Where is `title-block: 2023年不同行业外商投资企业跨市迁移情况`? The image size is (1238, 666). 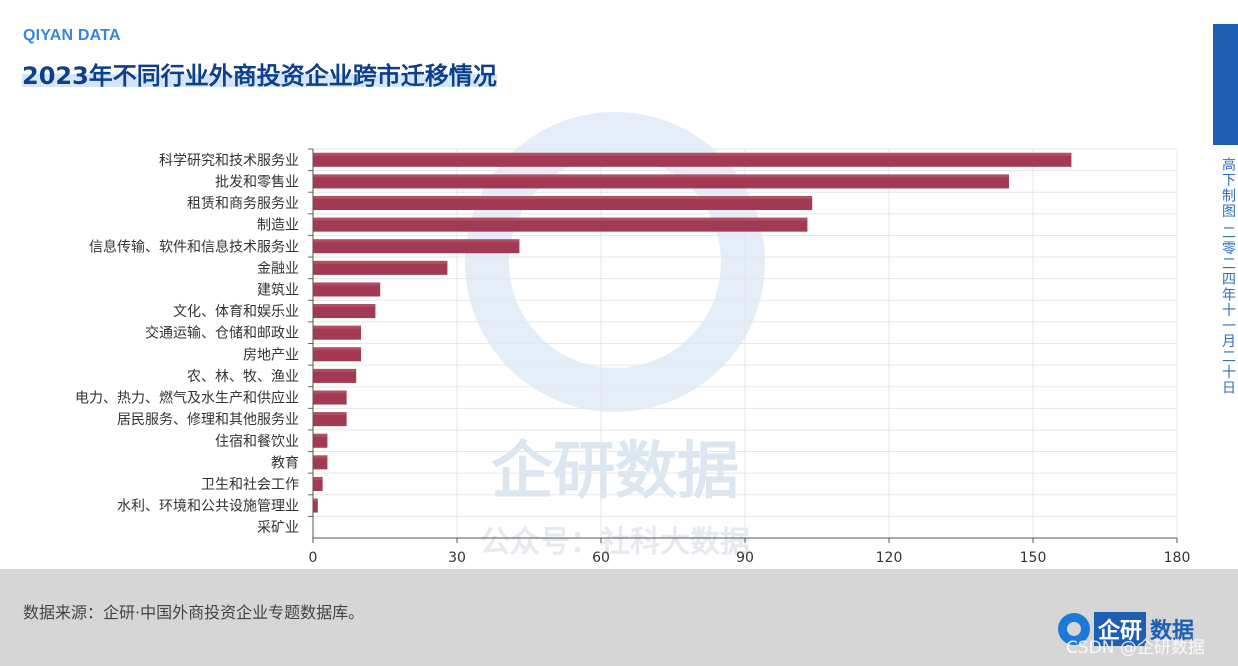 title-block: 2023年不同行业外商投资企业跨市迁移情况 is located at coordinates (259, 73).